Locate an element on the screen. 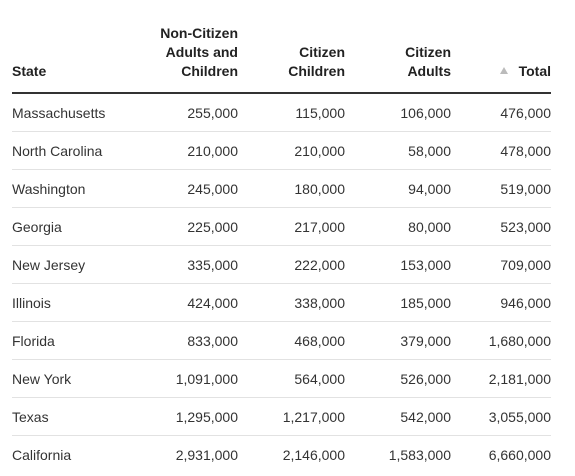 Image resolution: width=575 pixels, height=476 pixels. cell-total: 523,000 is located at coordinates (501, 226).